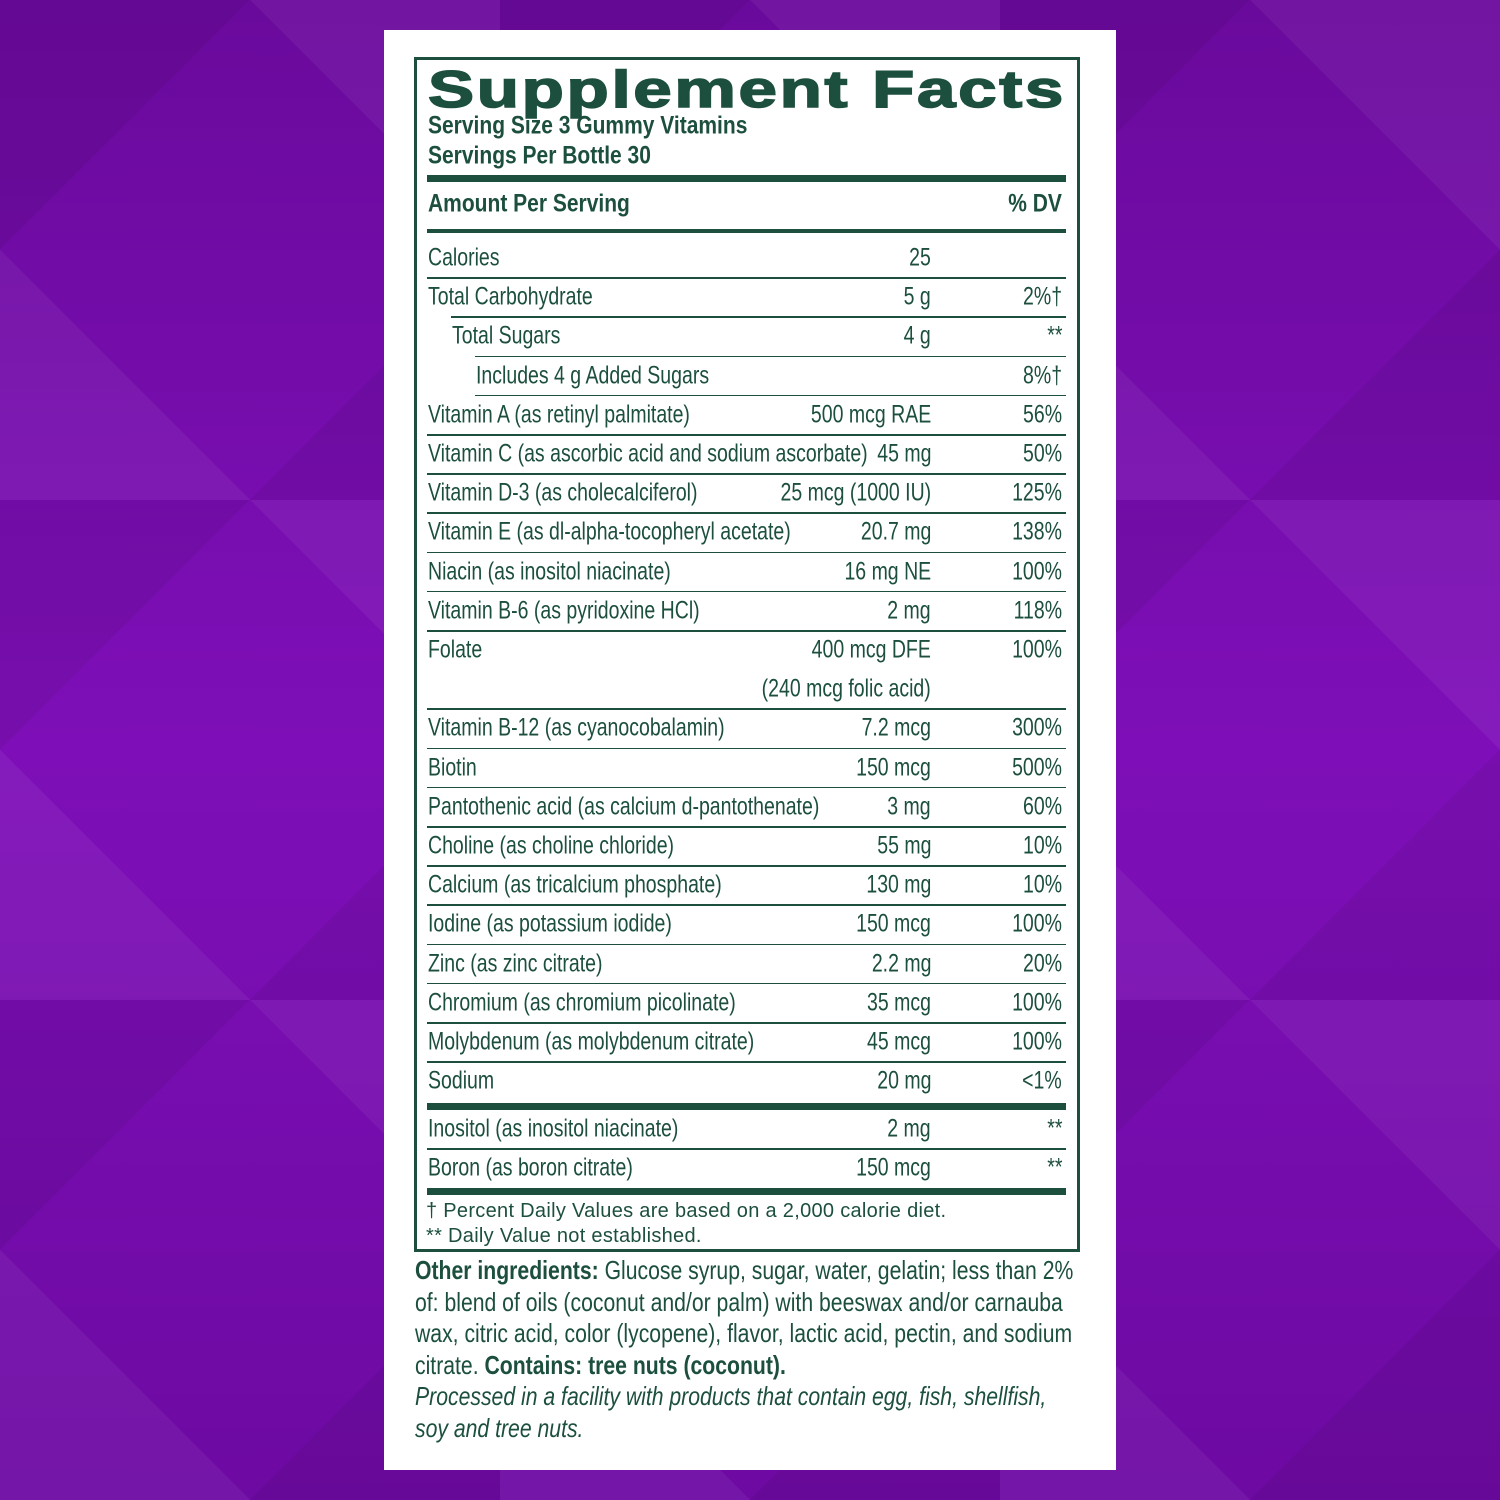 The height and width of the screenshot is (1500, 1500). What do you see at coordinates (871, 649) in the screenshot?
I see `amount: 400 mcg DFE` at bounding box center [871, 649].